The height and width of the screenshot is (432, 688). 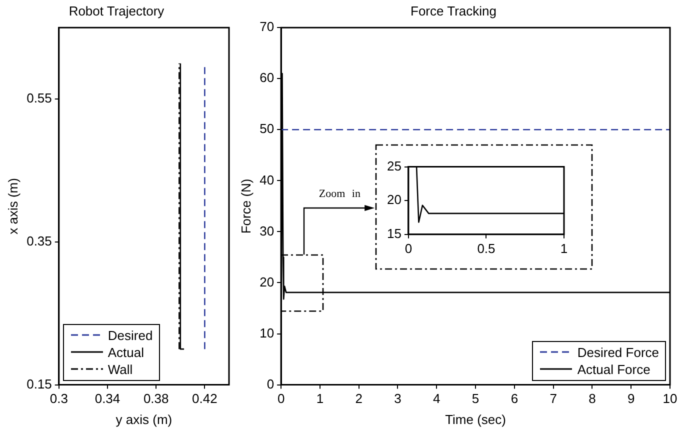 What do you see at coordinates (39, 384) in the screenshot?
I see `y-tick-label: 0.15` at bounding box center [39, 384].